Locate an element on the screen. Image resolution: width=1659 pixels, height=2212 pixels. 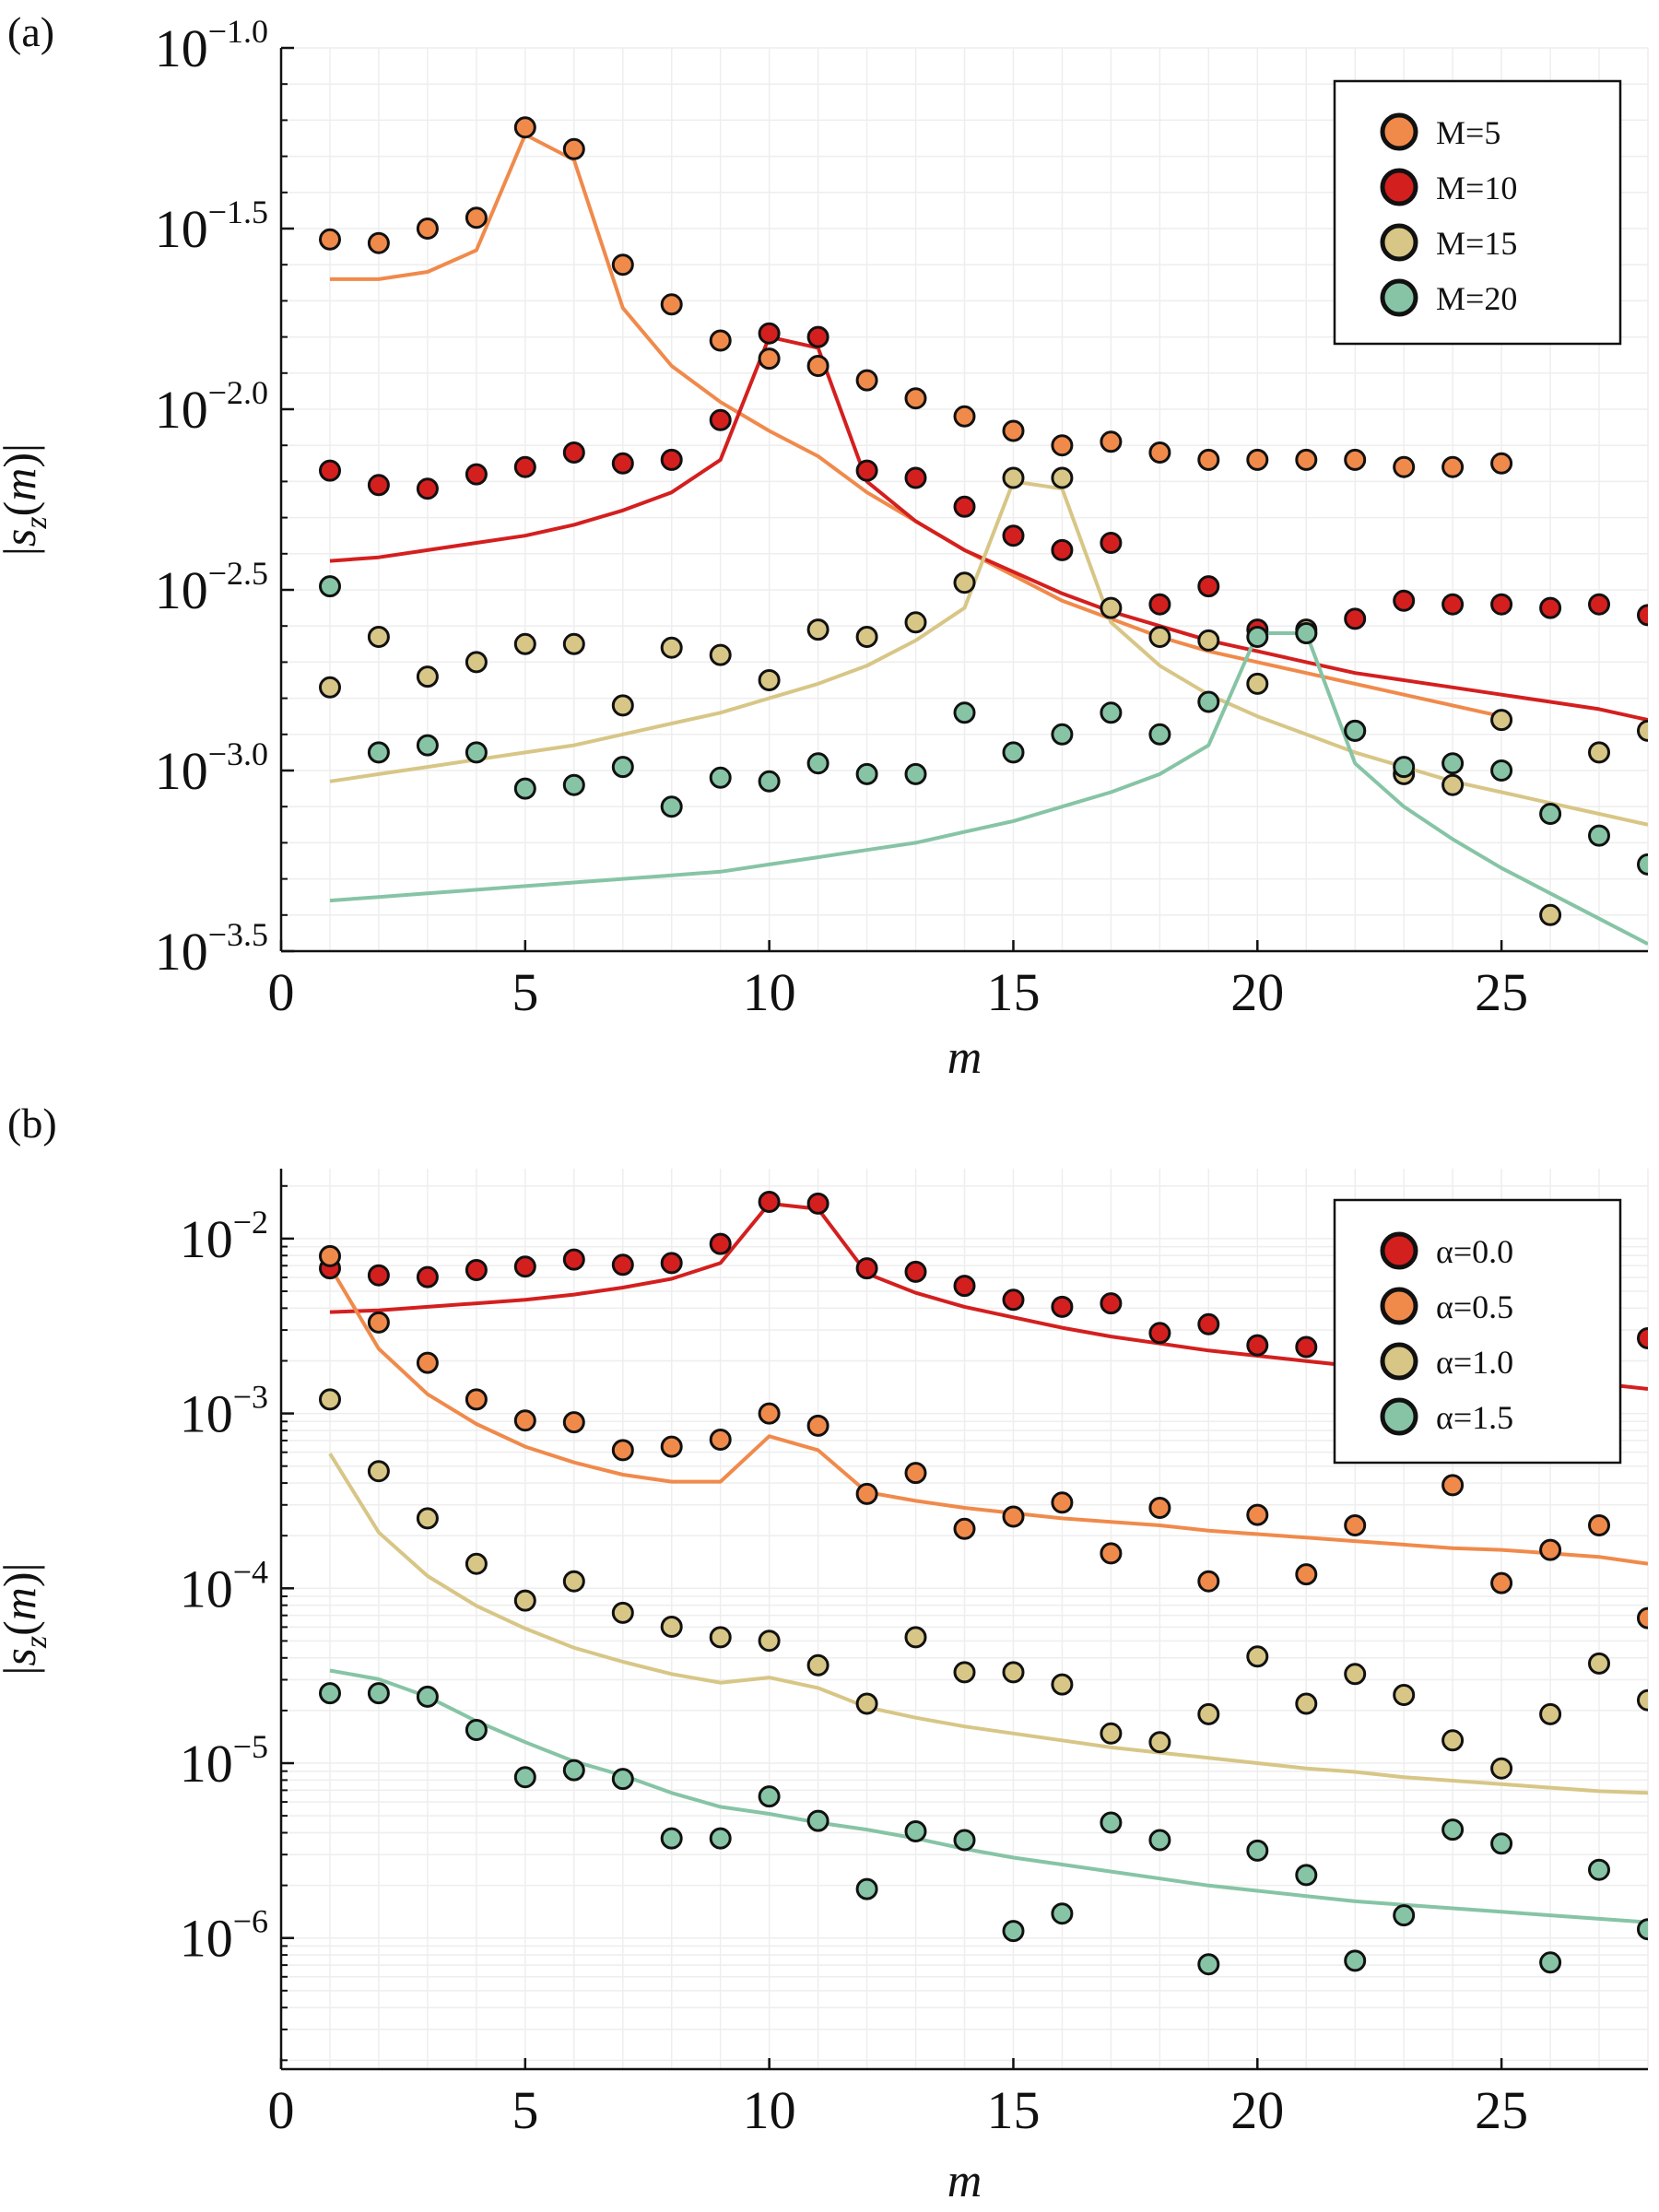
y-axis-title: |sz(m)| is located at coordinates (26, 1618).